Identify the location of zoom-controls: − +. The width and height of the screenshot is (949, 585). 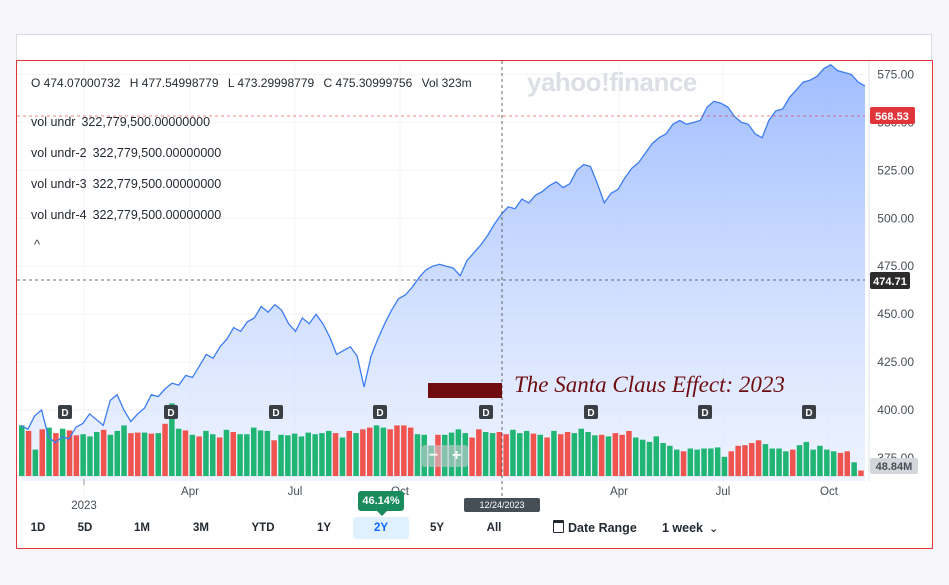
(445, 456).